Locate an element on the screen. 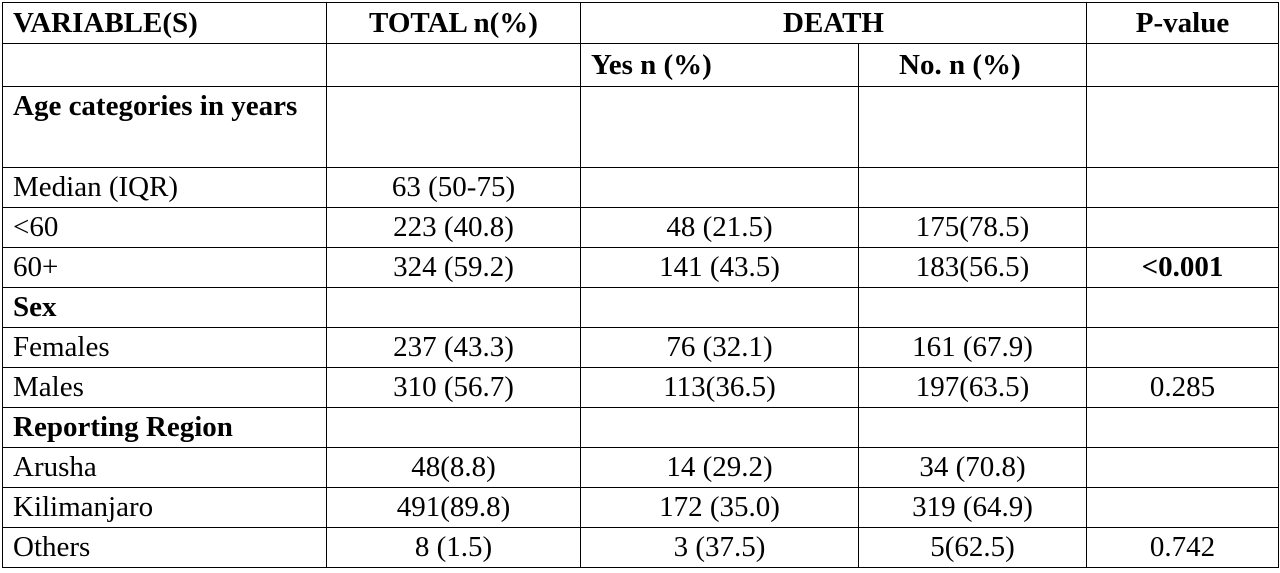 The height and width of the screenshot is (573, 1280). header-death: DEATH is located at coordinates (833, 23).